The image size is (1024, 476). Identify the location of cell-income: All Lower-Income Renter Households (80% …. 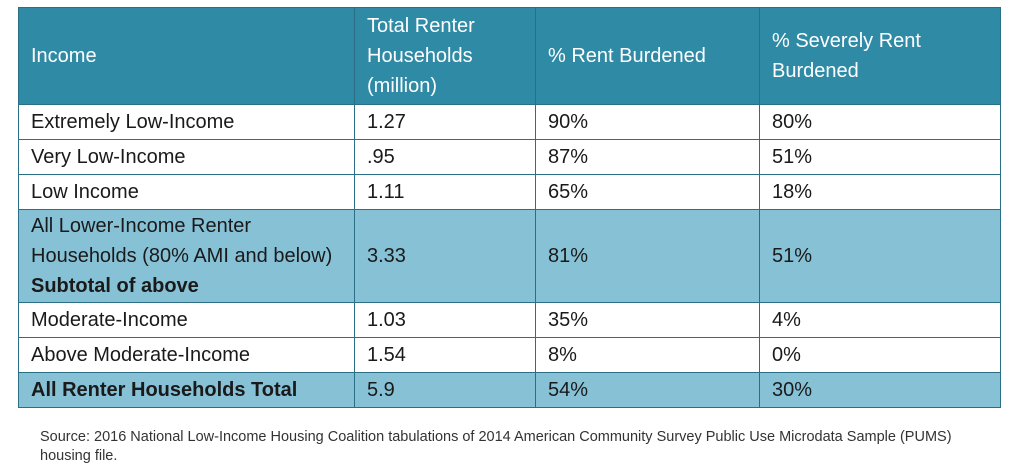
(186, 256).